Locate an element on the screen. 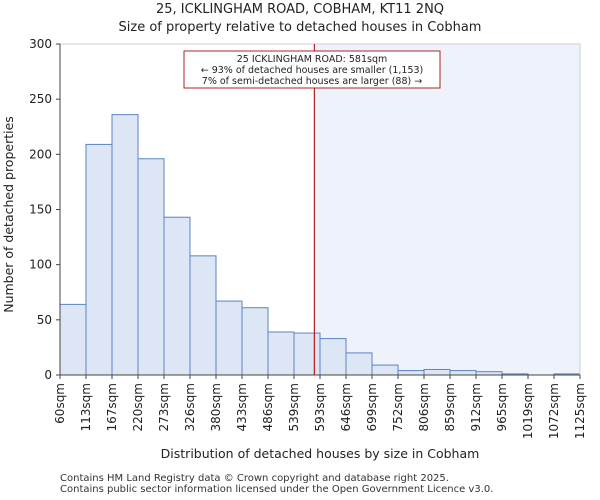  x-tick-label: 593sqm is located at coordinates (320, 407).